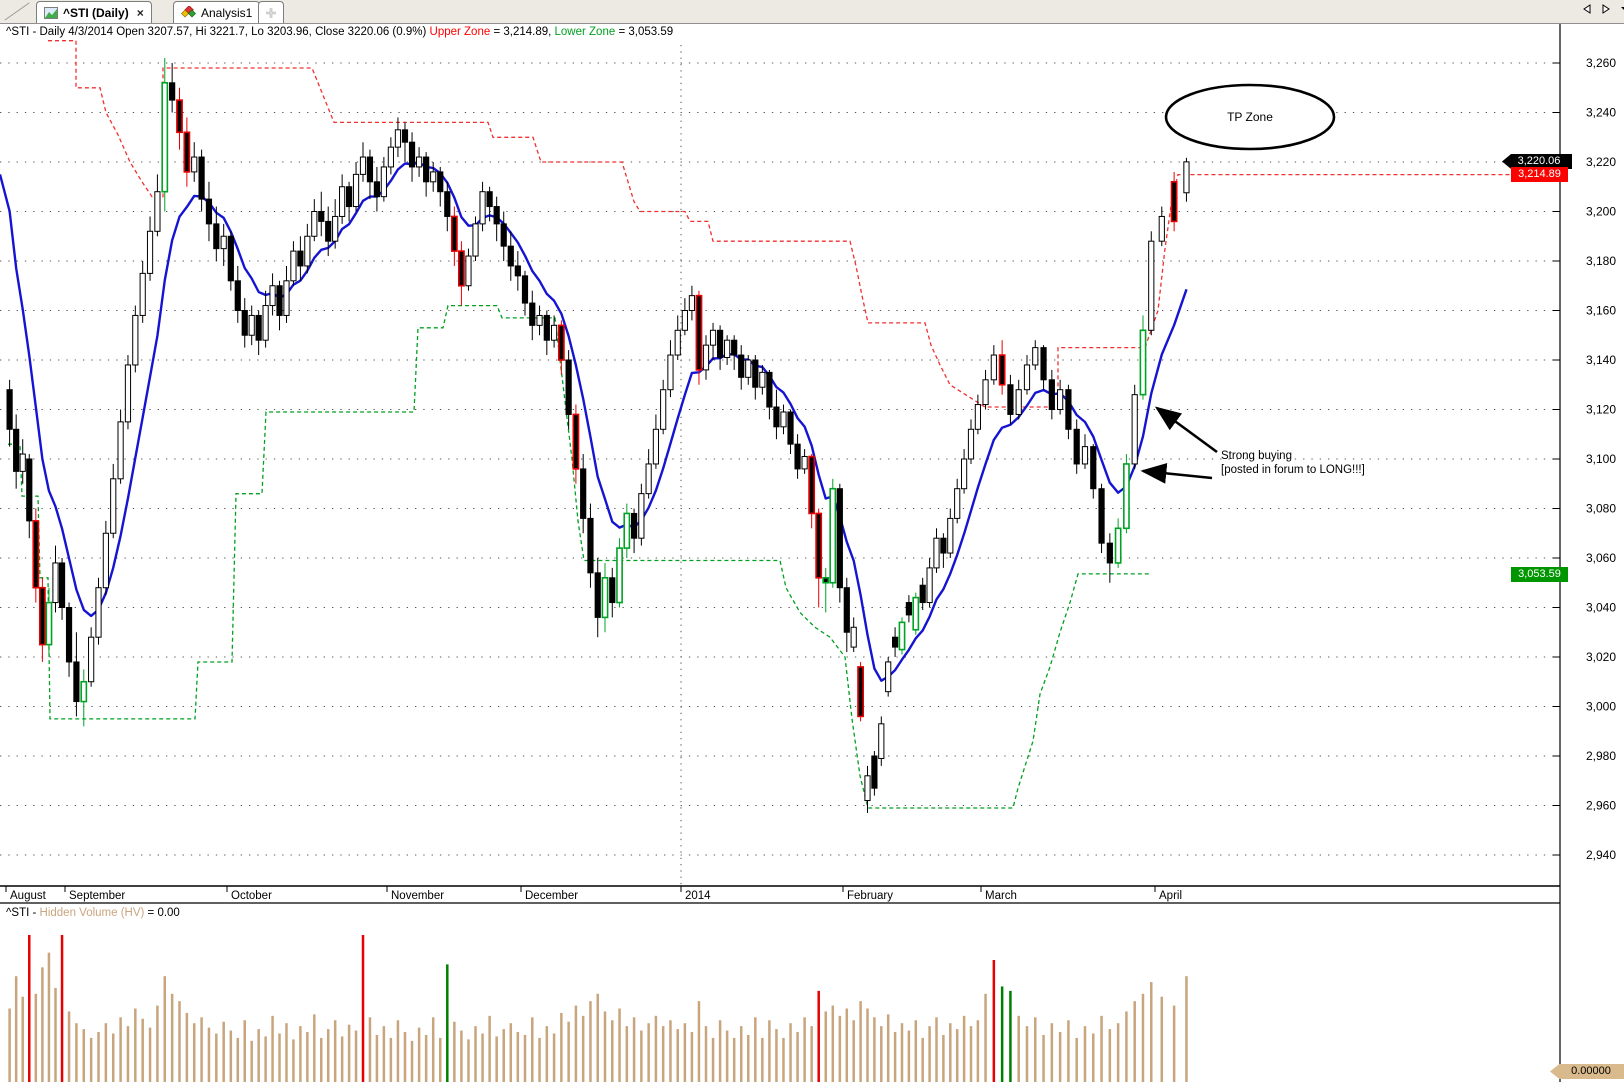 Image resolution: width=1624 pixels, height=1082 pixels. Describe the element at coordinates (1601, 806) in the screenshot. I see `svg-text: 2,960` at that location.